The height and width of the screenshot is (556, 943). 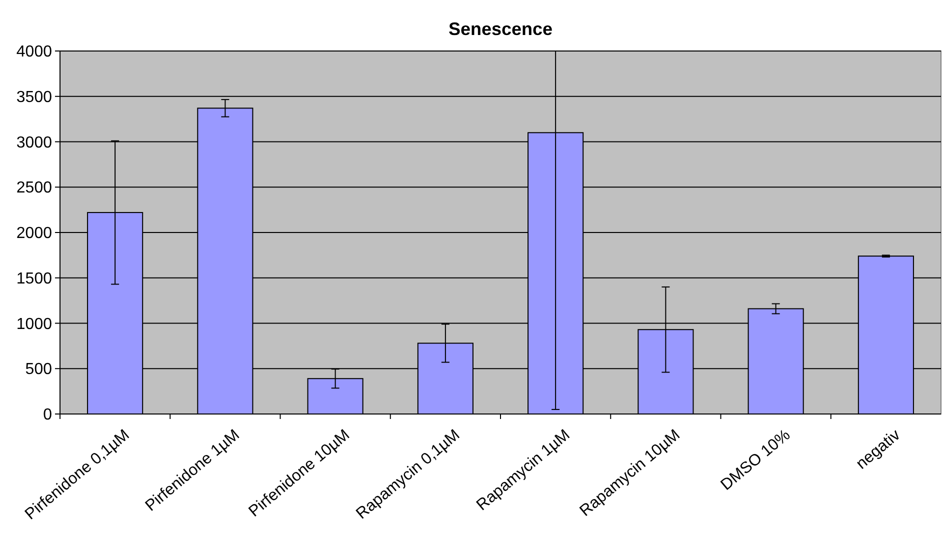 What do you see at coordinates (34, 279) in the screenshot?
I see `y-tick-label: 1500` at bounding box center [34, 279].